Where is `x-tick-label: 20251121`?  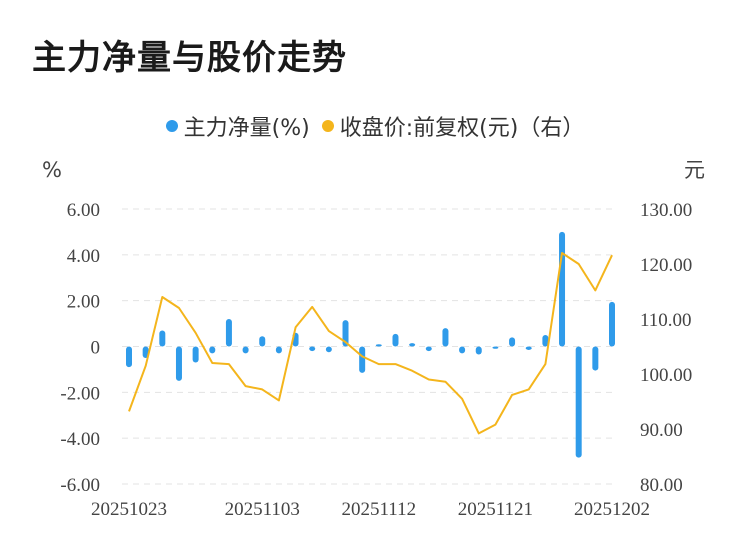 x-tick-label: 20251121 is located at coordinates (495, 509).